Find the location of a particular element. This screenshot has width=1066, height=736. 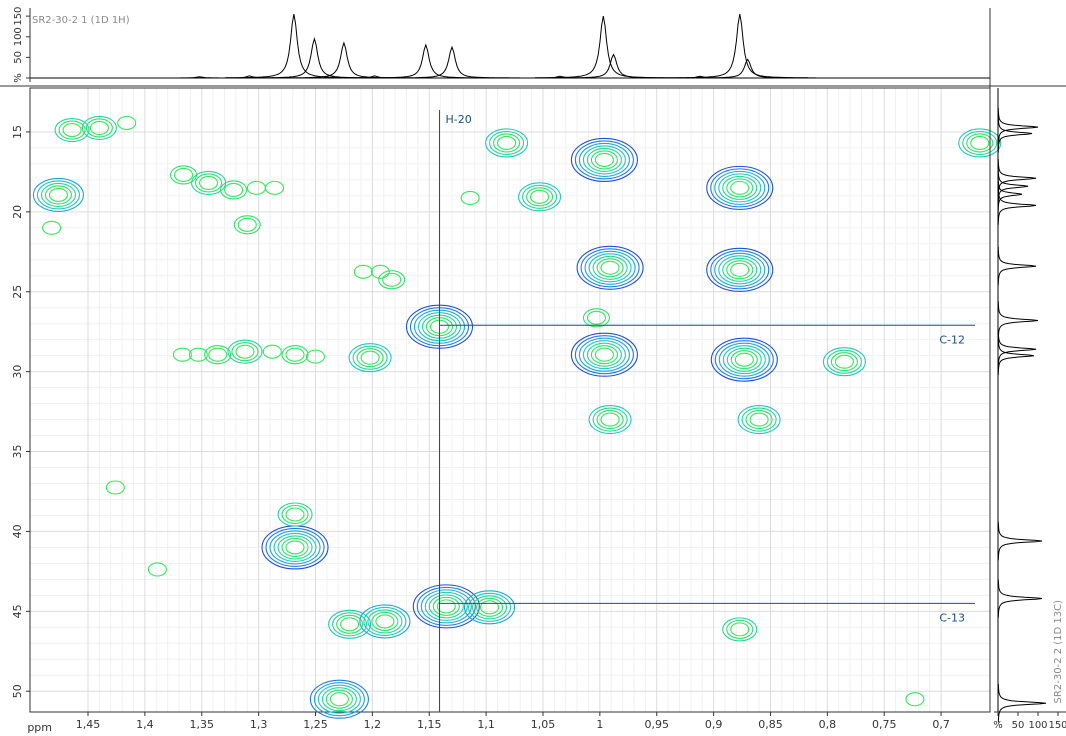

y-tick-label: 30 is located at coordinates (17, 372).